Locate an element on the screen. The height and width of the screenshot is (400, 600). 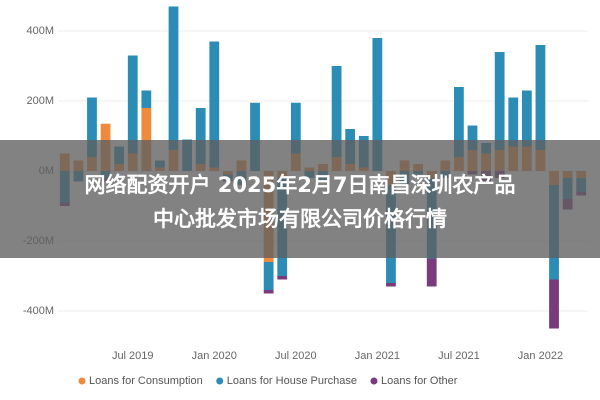
legend-item: Loans for House Purchase is located at coordinates (286, 381).